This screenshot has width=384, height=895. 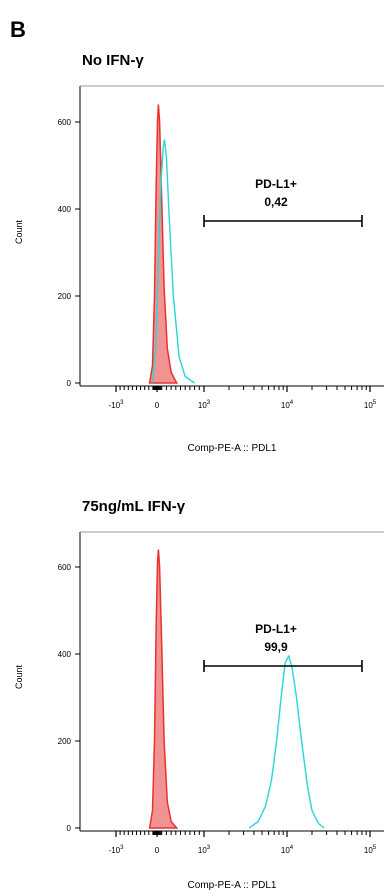 What do you see at coordinates (18, 29) in the screenshot?
I see `panel-letter: B` at bounding box center [18, 29].